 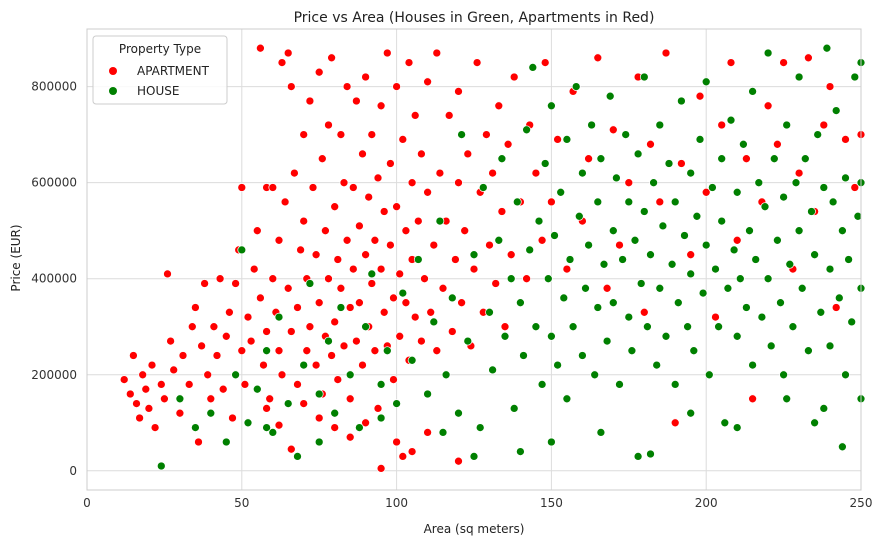 What do you see at coordinates (73, 471) in the screenshot?
I see `y-tick-label: 0` at bounding box center [73, 471].